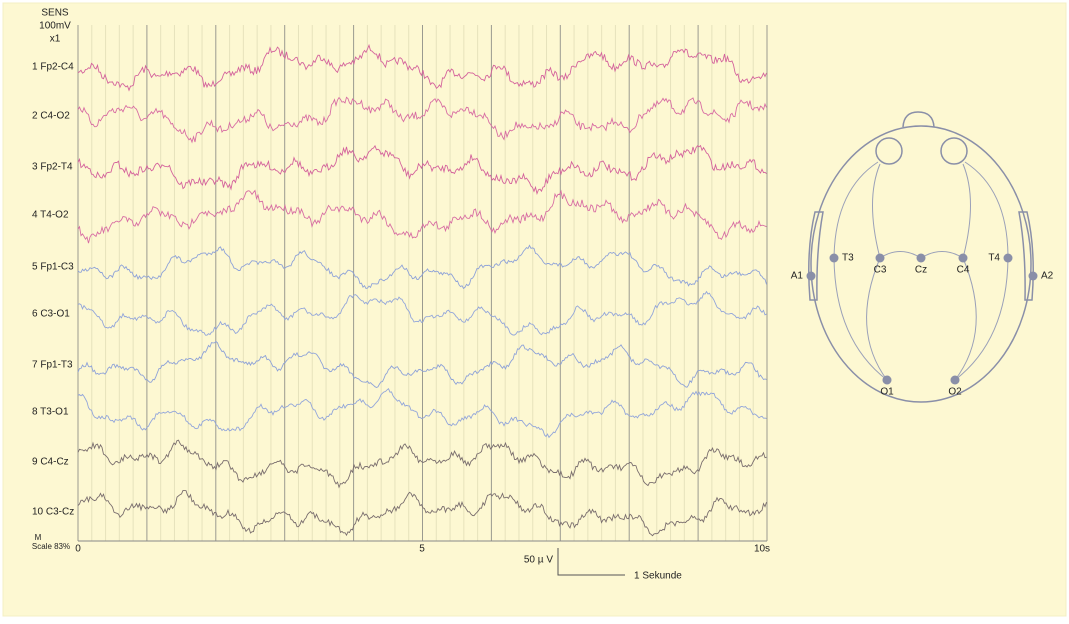 The width and height of the screenshot is (1069, 624). Describe the element at coordinates (55, 39) in the screenshot. I see `sens-gain: x1` at that location.